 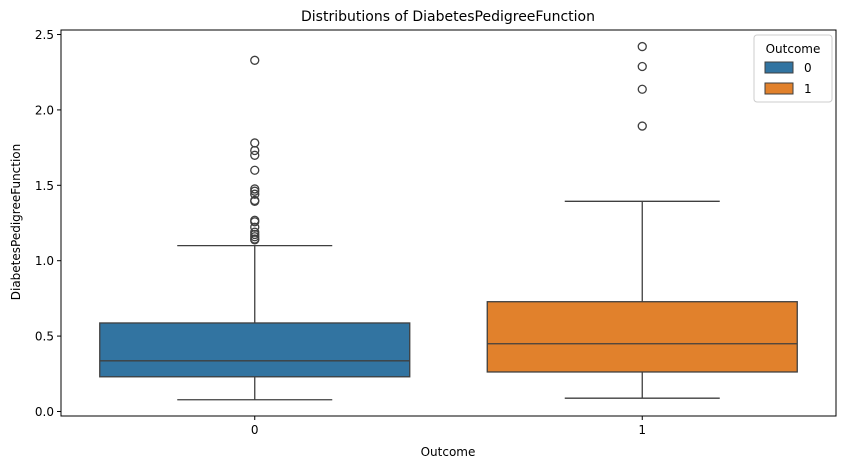 I want to click on legend: Outcome 0 1, so click(x=793, y=68).